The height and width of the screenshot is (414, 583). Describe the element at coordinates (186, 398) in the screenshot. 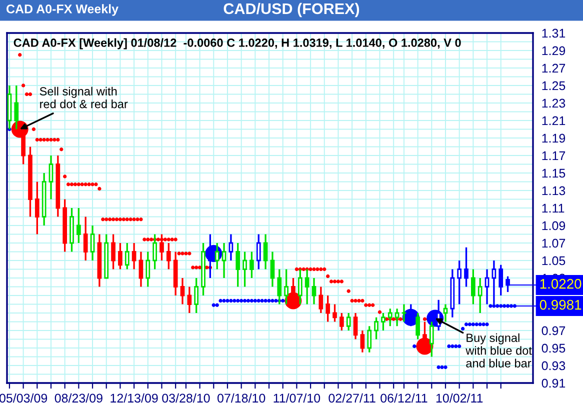

I see `x-tick-label: 03/28/10` at that location.